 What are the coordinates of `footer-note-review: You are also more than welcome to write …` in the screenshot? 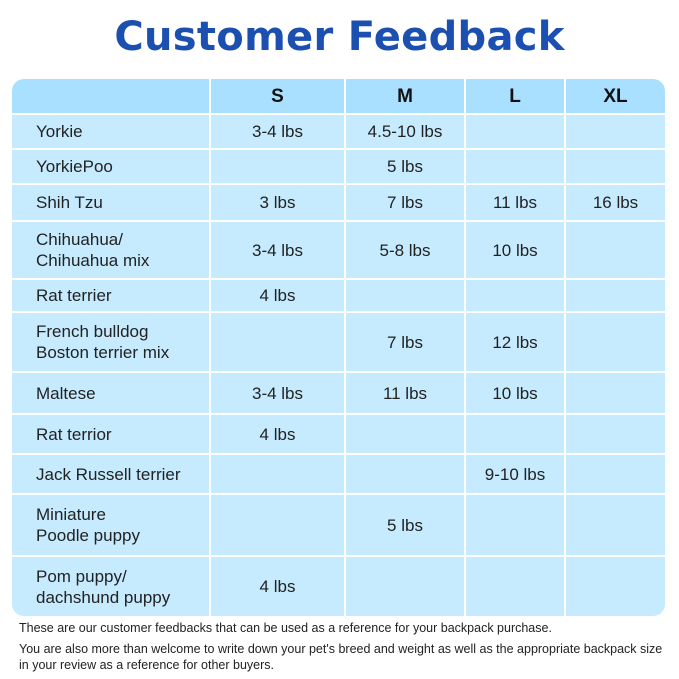 It's located at (341, 657).